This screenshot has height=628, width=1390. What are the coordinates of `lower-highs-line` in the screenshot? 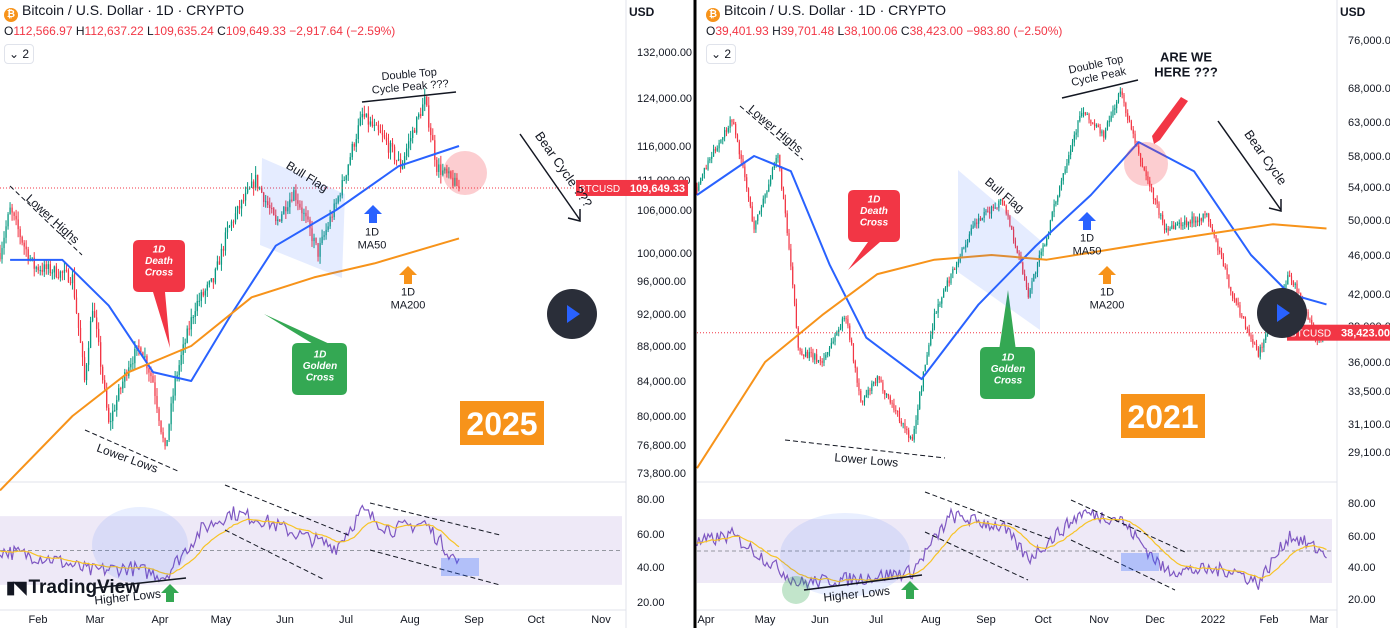 It's located at (46, 220).